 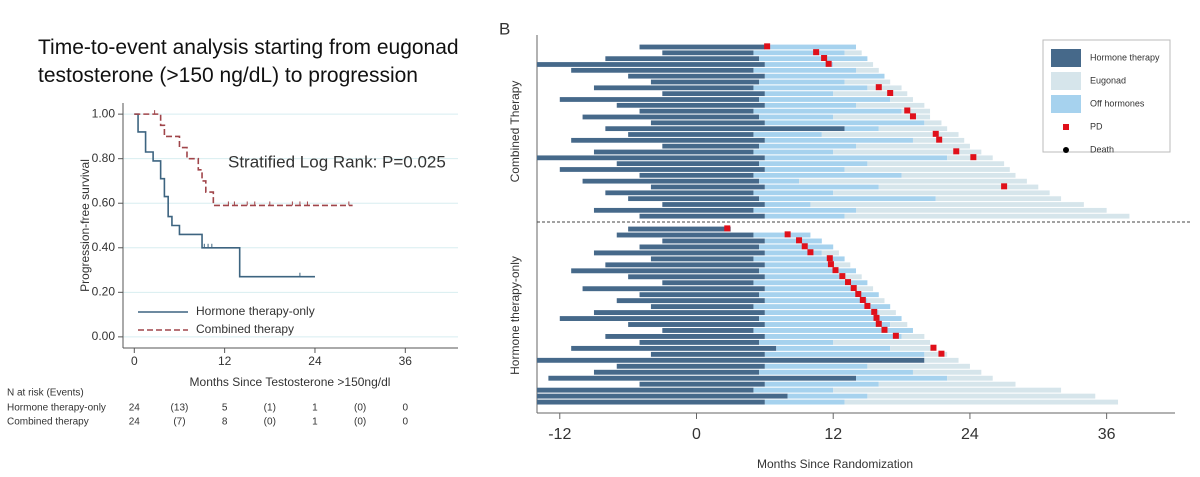 I want to click on legend-label: PD, so click(x=1096, y=126).